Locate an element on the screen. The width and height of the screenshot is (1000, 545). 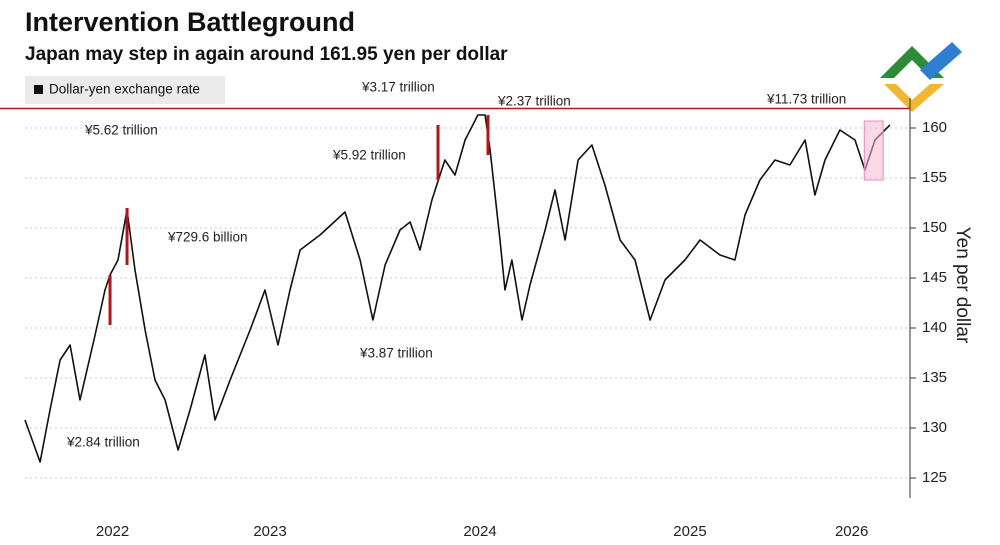
logo is located at coordinates (921, 77).